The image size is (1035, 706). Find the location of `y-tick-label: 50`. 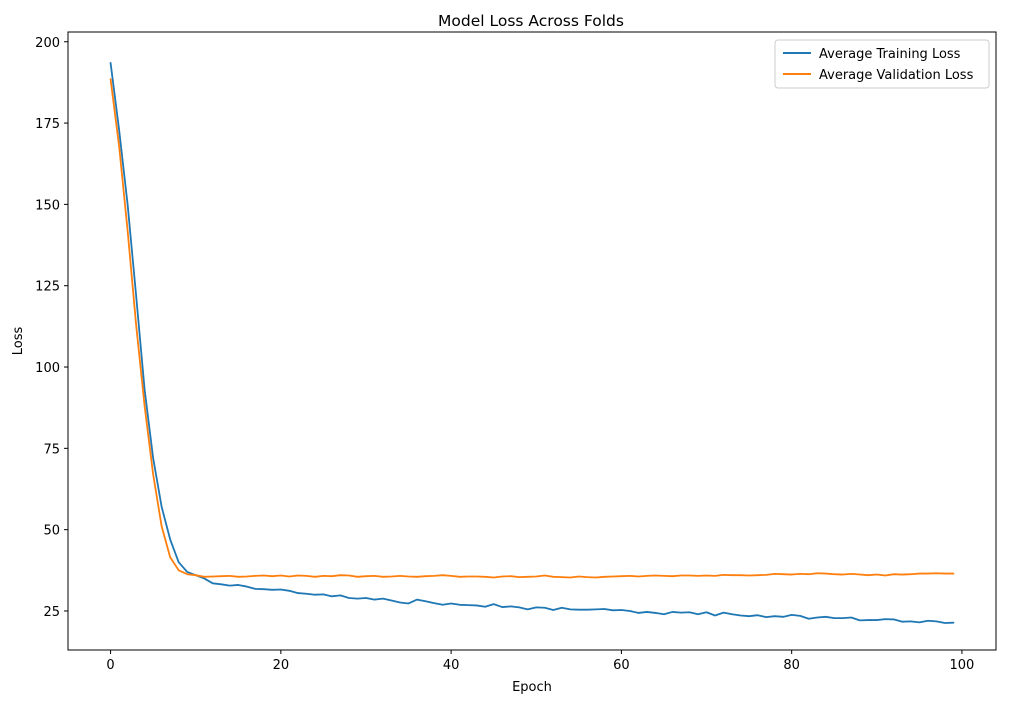

y-tick-label: 50 is located at coordinates (51, 531).